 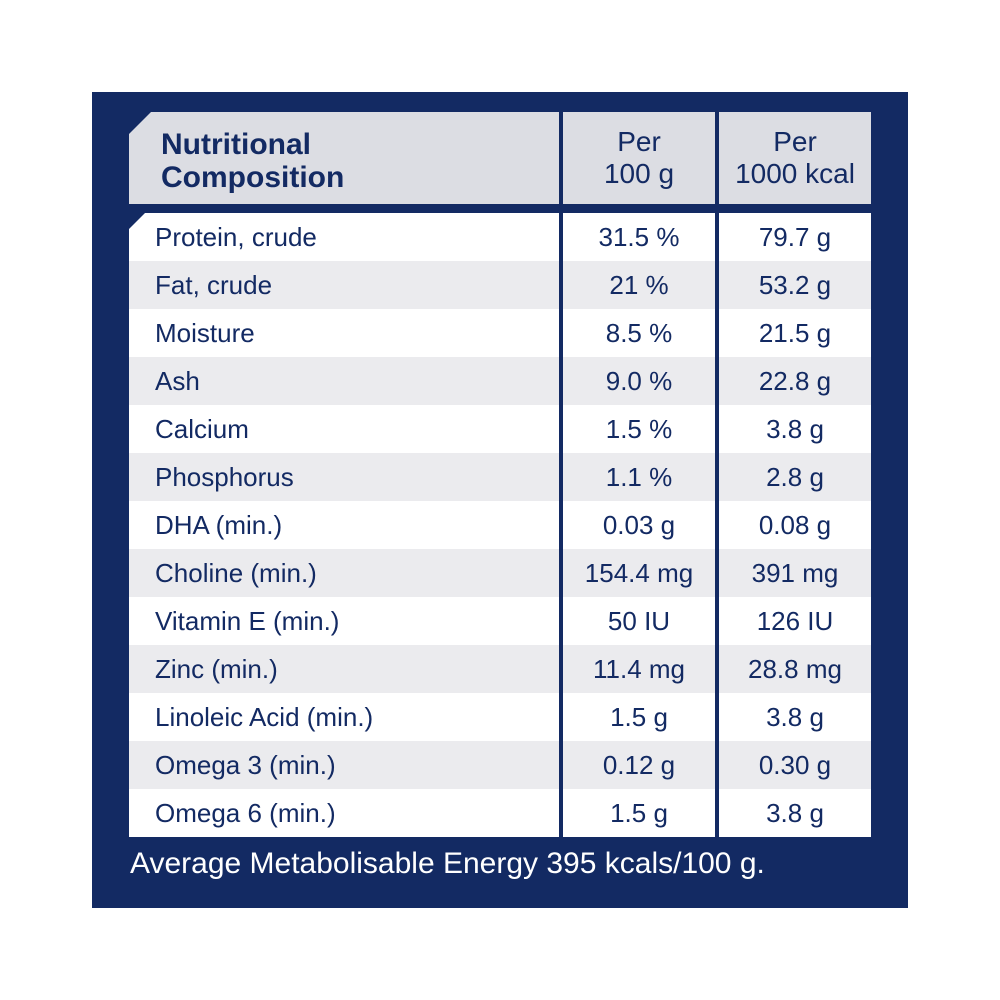 What do you see at coordinates (795, 573) in the screenshot?
I see `value-per-1000kcal: 391 mg` at bounding box center [795, 573].